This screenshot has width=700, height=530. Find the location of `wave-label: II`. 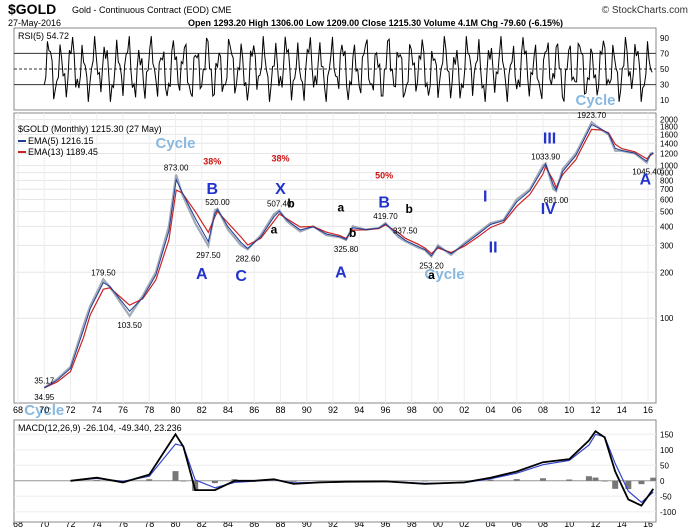

wave-label: II is located at coordinates (493, 247).